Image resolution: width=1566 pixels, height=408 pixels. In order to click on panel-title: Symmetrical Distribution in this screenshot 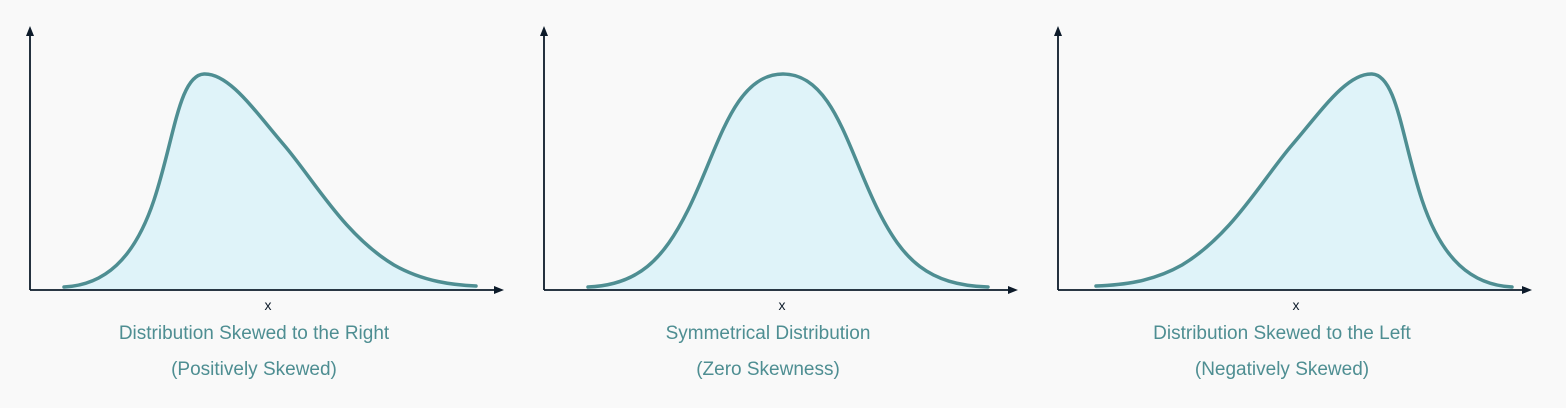, I will do `click(768, 333)`.